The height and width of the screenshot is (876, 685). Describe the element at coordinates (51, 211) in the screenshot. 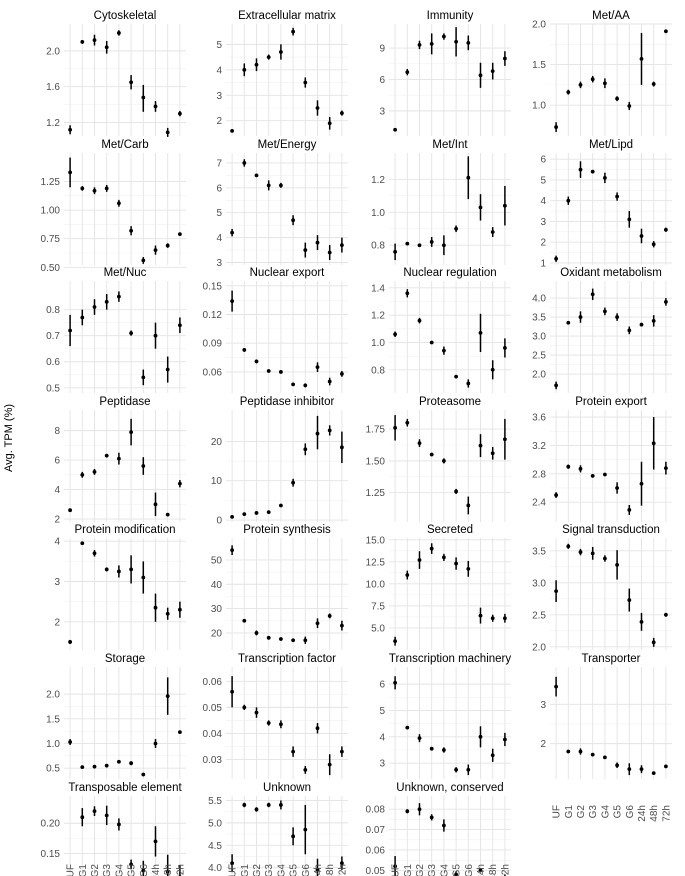

I see `y-tick-label: 1.00` at that location.